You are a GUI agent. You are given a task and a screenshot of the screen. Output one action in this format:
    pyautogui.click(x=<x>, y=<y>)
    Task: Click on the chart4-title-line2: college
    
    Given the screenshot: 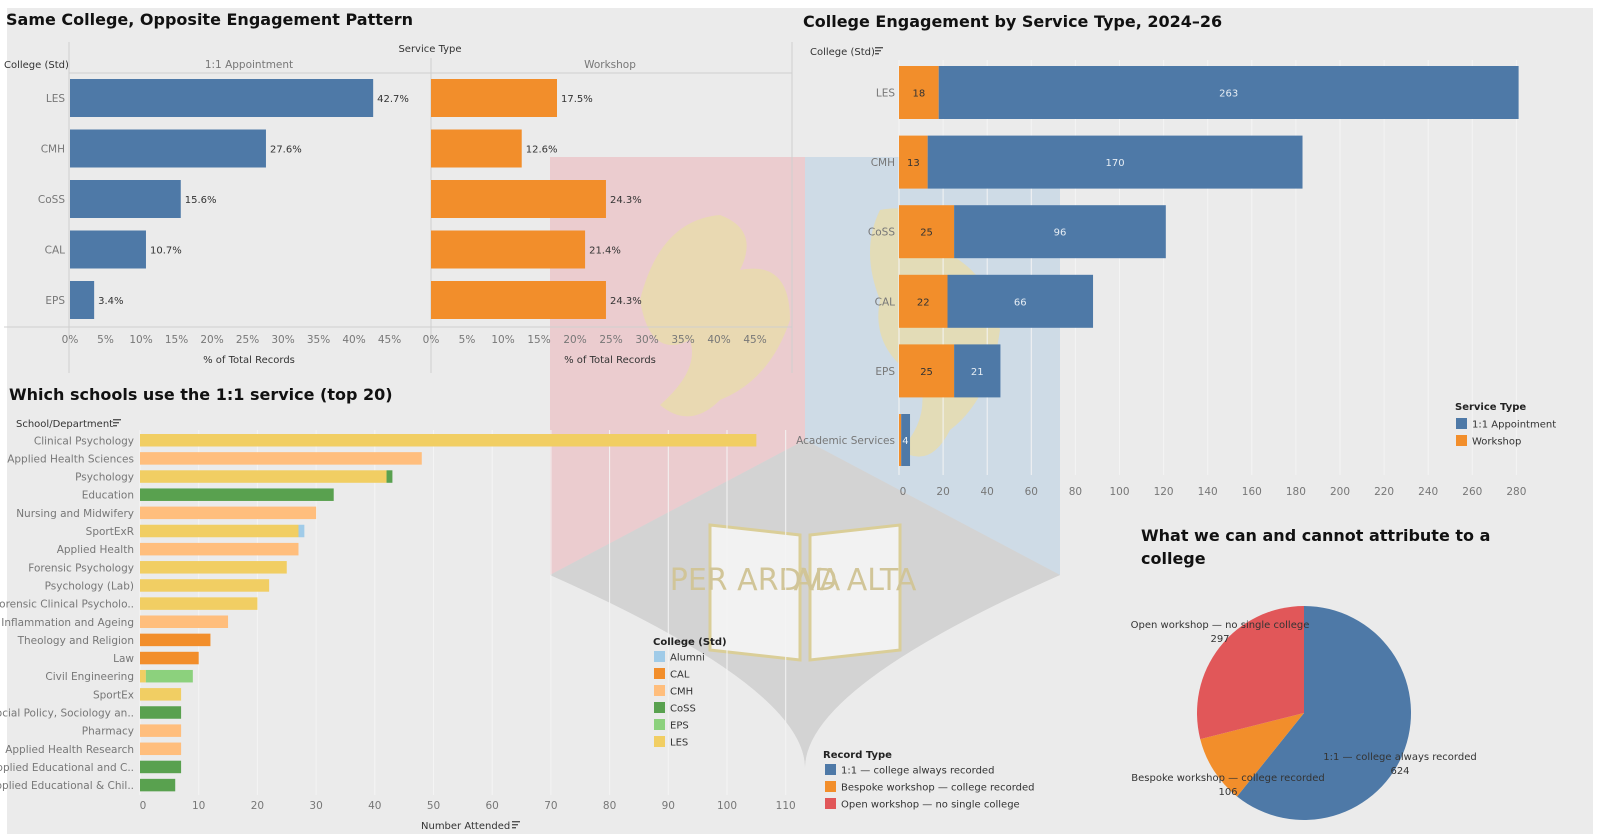 What is the action you would take?
    pyautogui.click(x=1173, y=558)
    